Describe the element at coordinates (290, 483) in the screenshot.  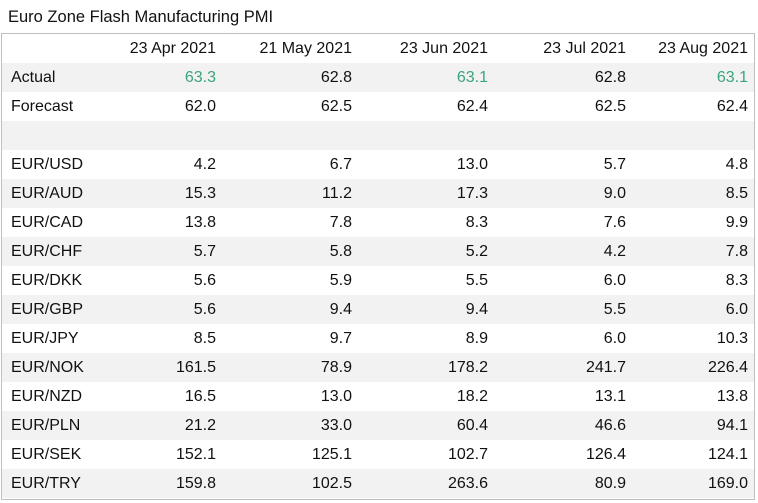
I see `table-cell: 102.5` at that location.